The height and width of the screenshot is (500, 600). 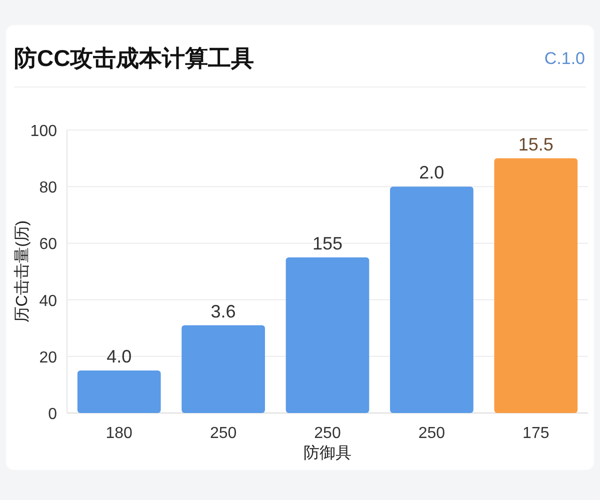 I want to click on x-axis-title: 防御具, so click(x=328, y=453).